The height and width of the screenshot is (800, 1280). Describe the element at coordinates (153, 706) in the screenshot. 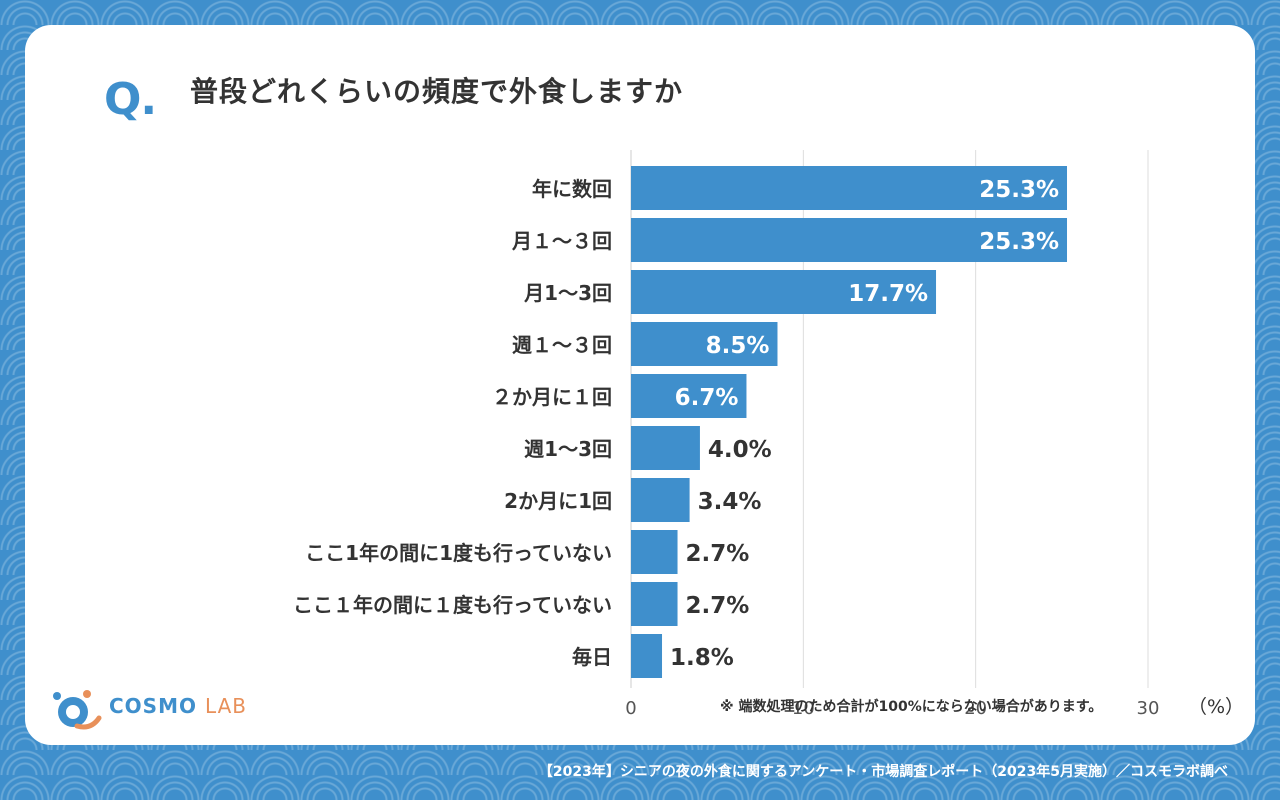

I see `logo-text-main: COSMO` at that location.